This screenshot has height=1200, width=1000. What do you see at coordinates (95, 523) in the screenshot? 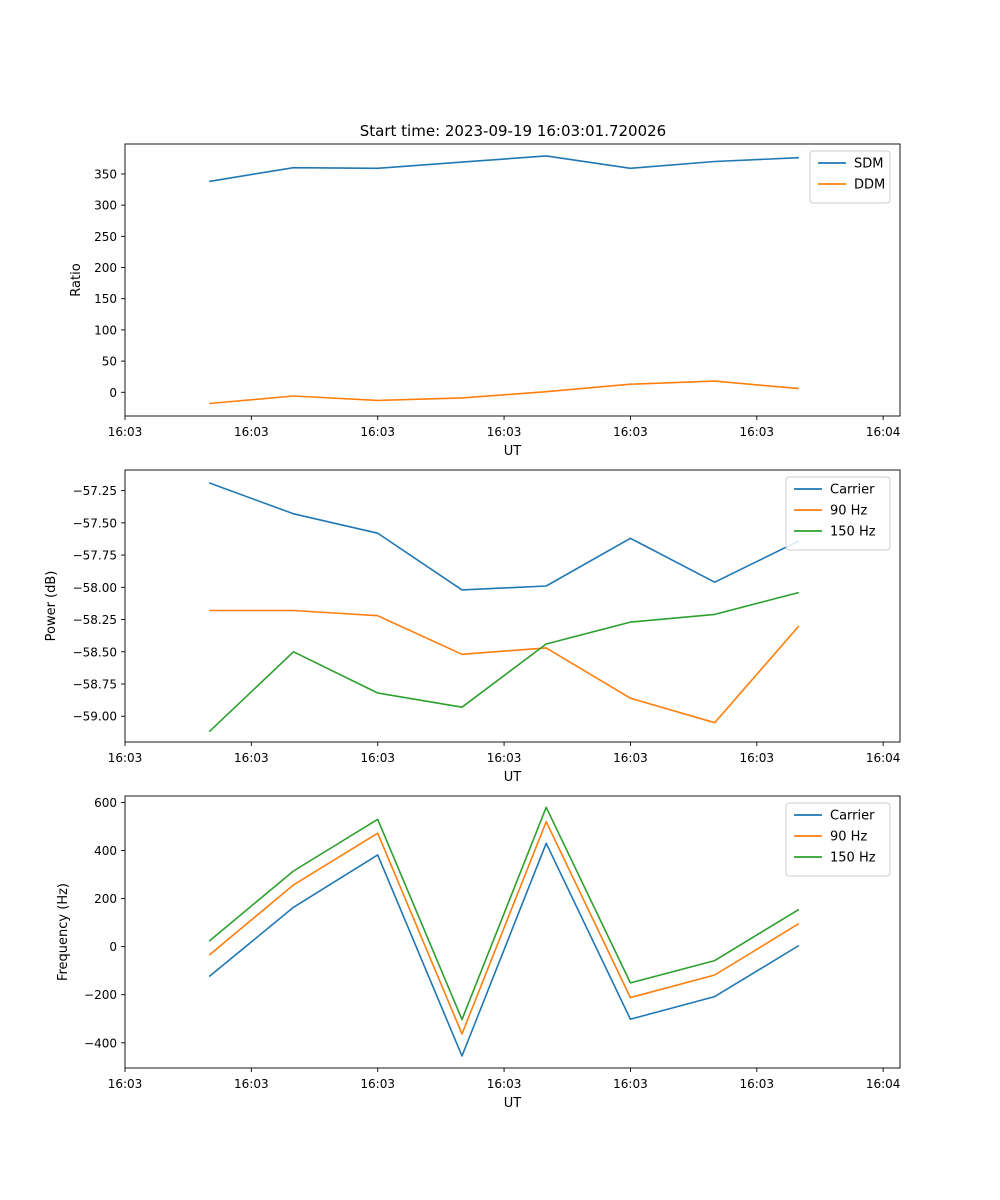
I see `chart-2-y-tick-label: −57.50` at bounding box center [95, 523].